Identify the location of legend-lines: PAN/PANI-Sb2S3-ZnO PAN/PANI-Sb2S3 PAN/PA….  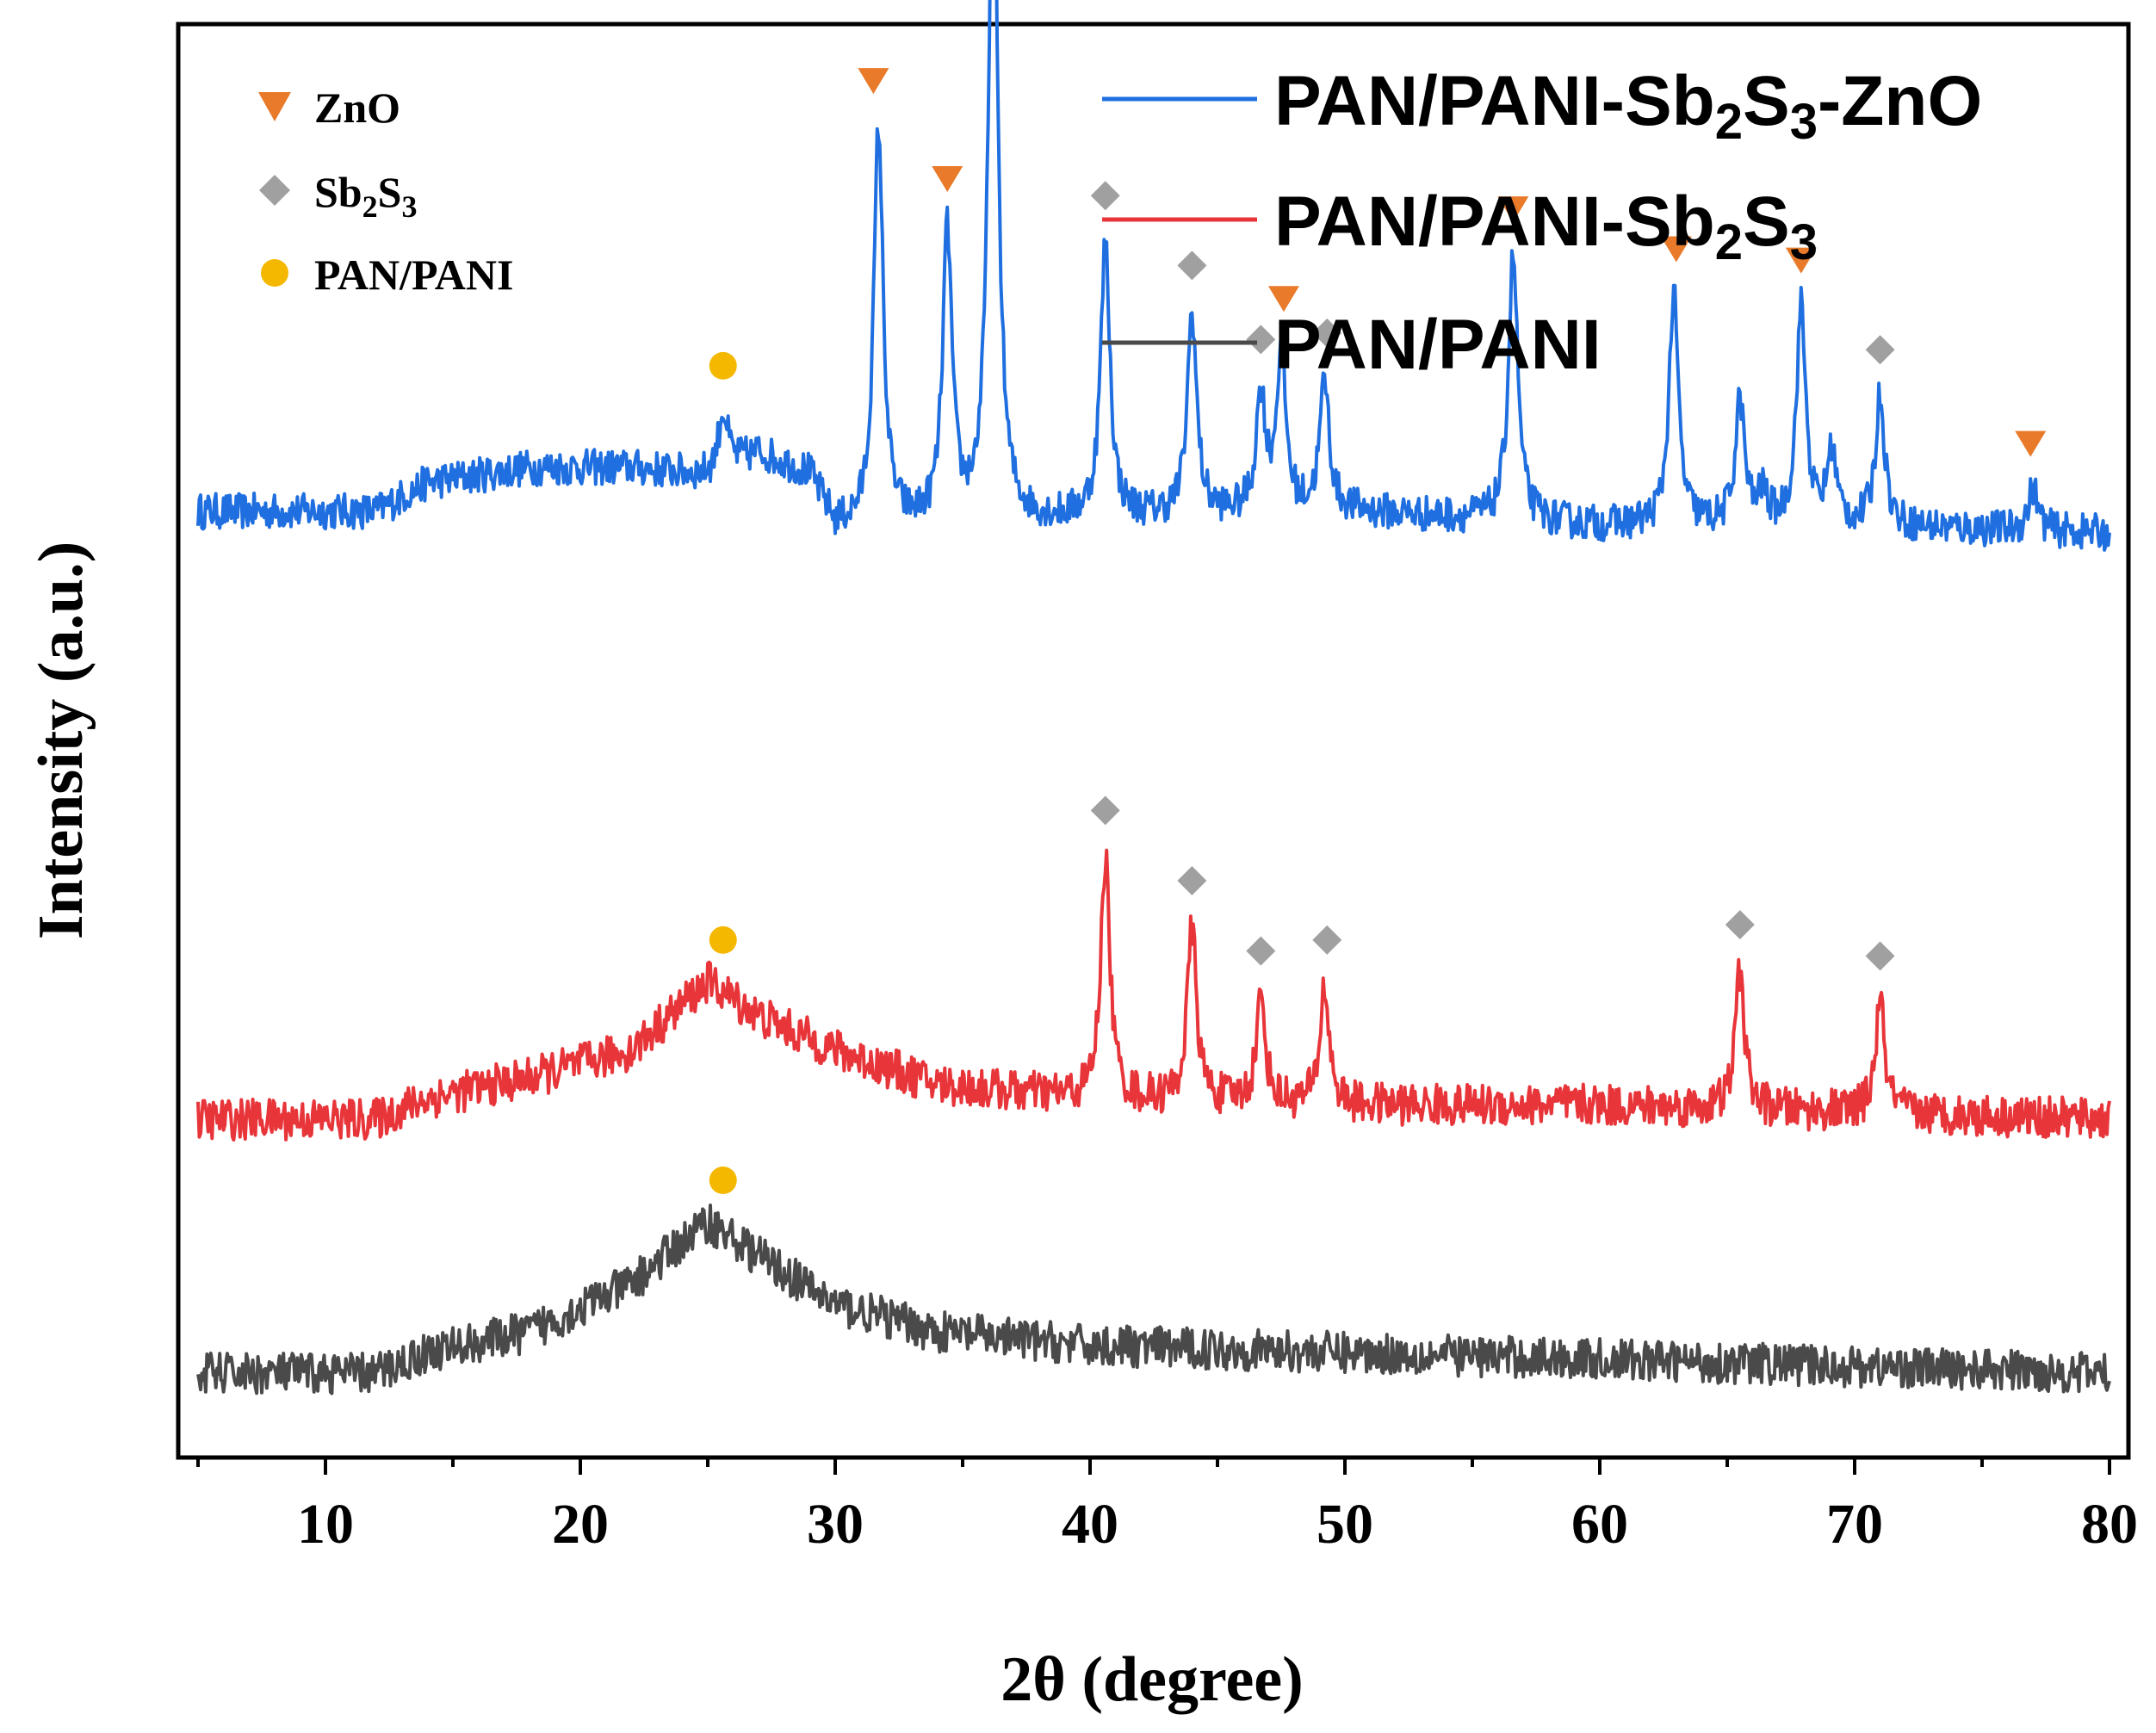
(1542, 223).